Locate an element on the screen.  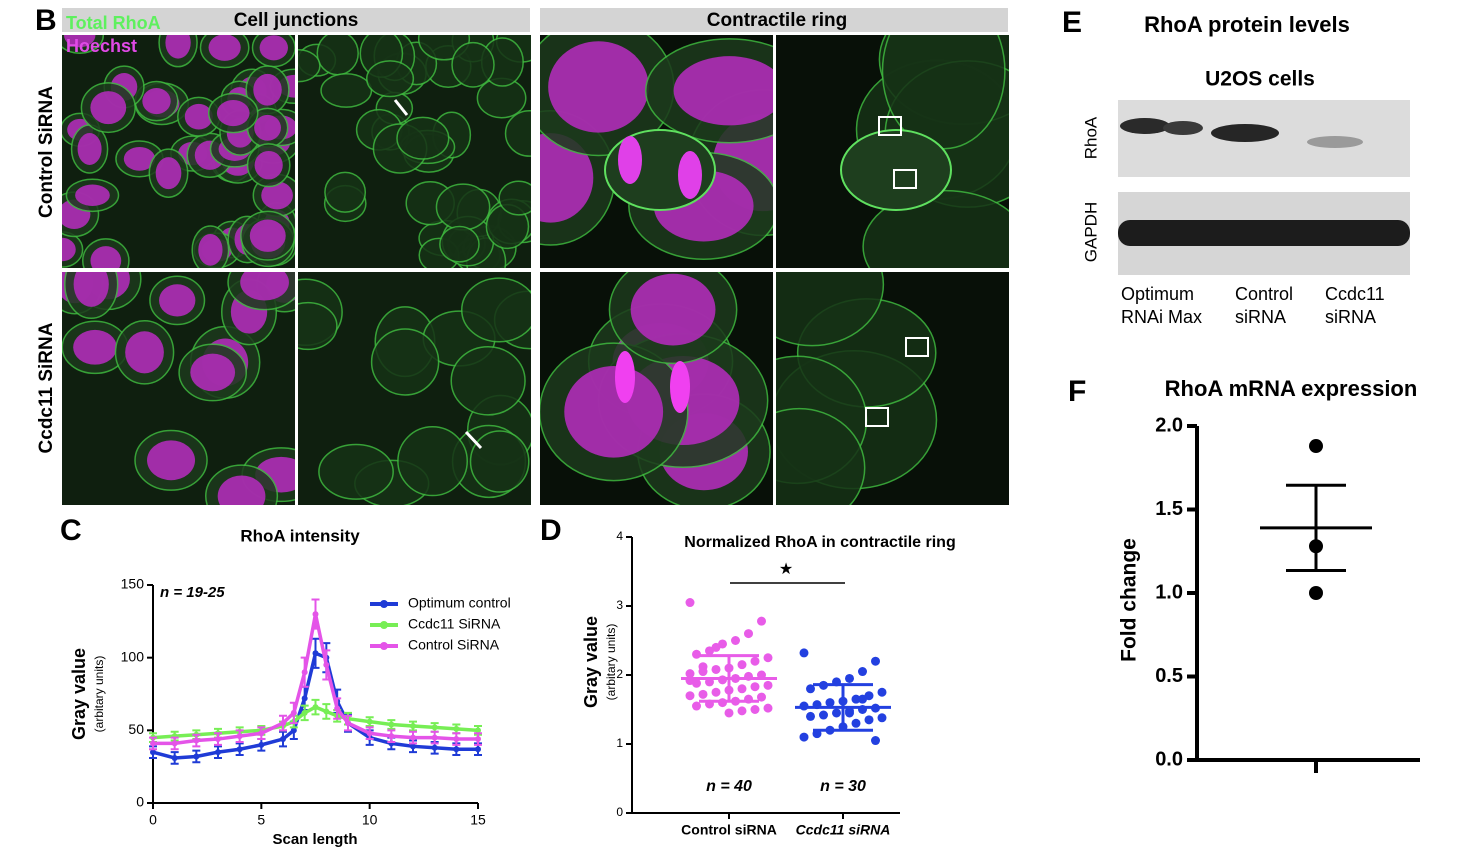
panel-letter: C is located at coordinates (71, 530).